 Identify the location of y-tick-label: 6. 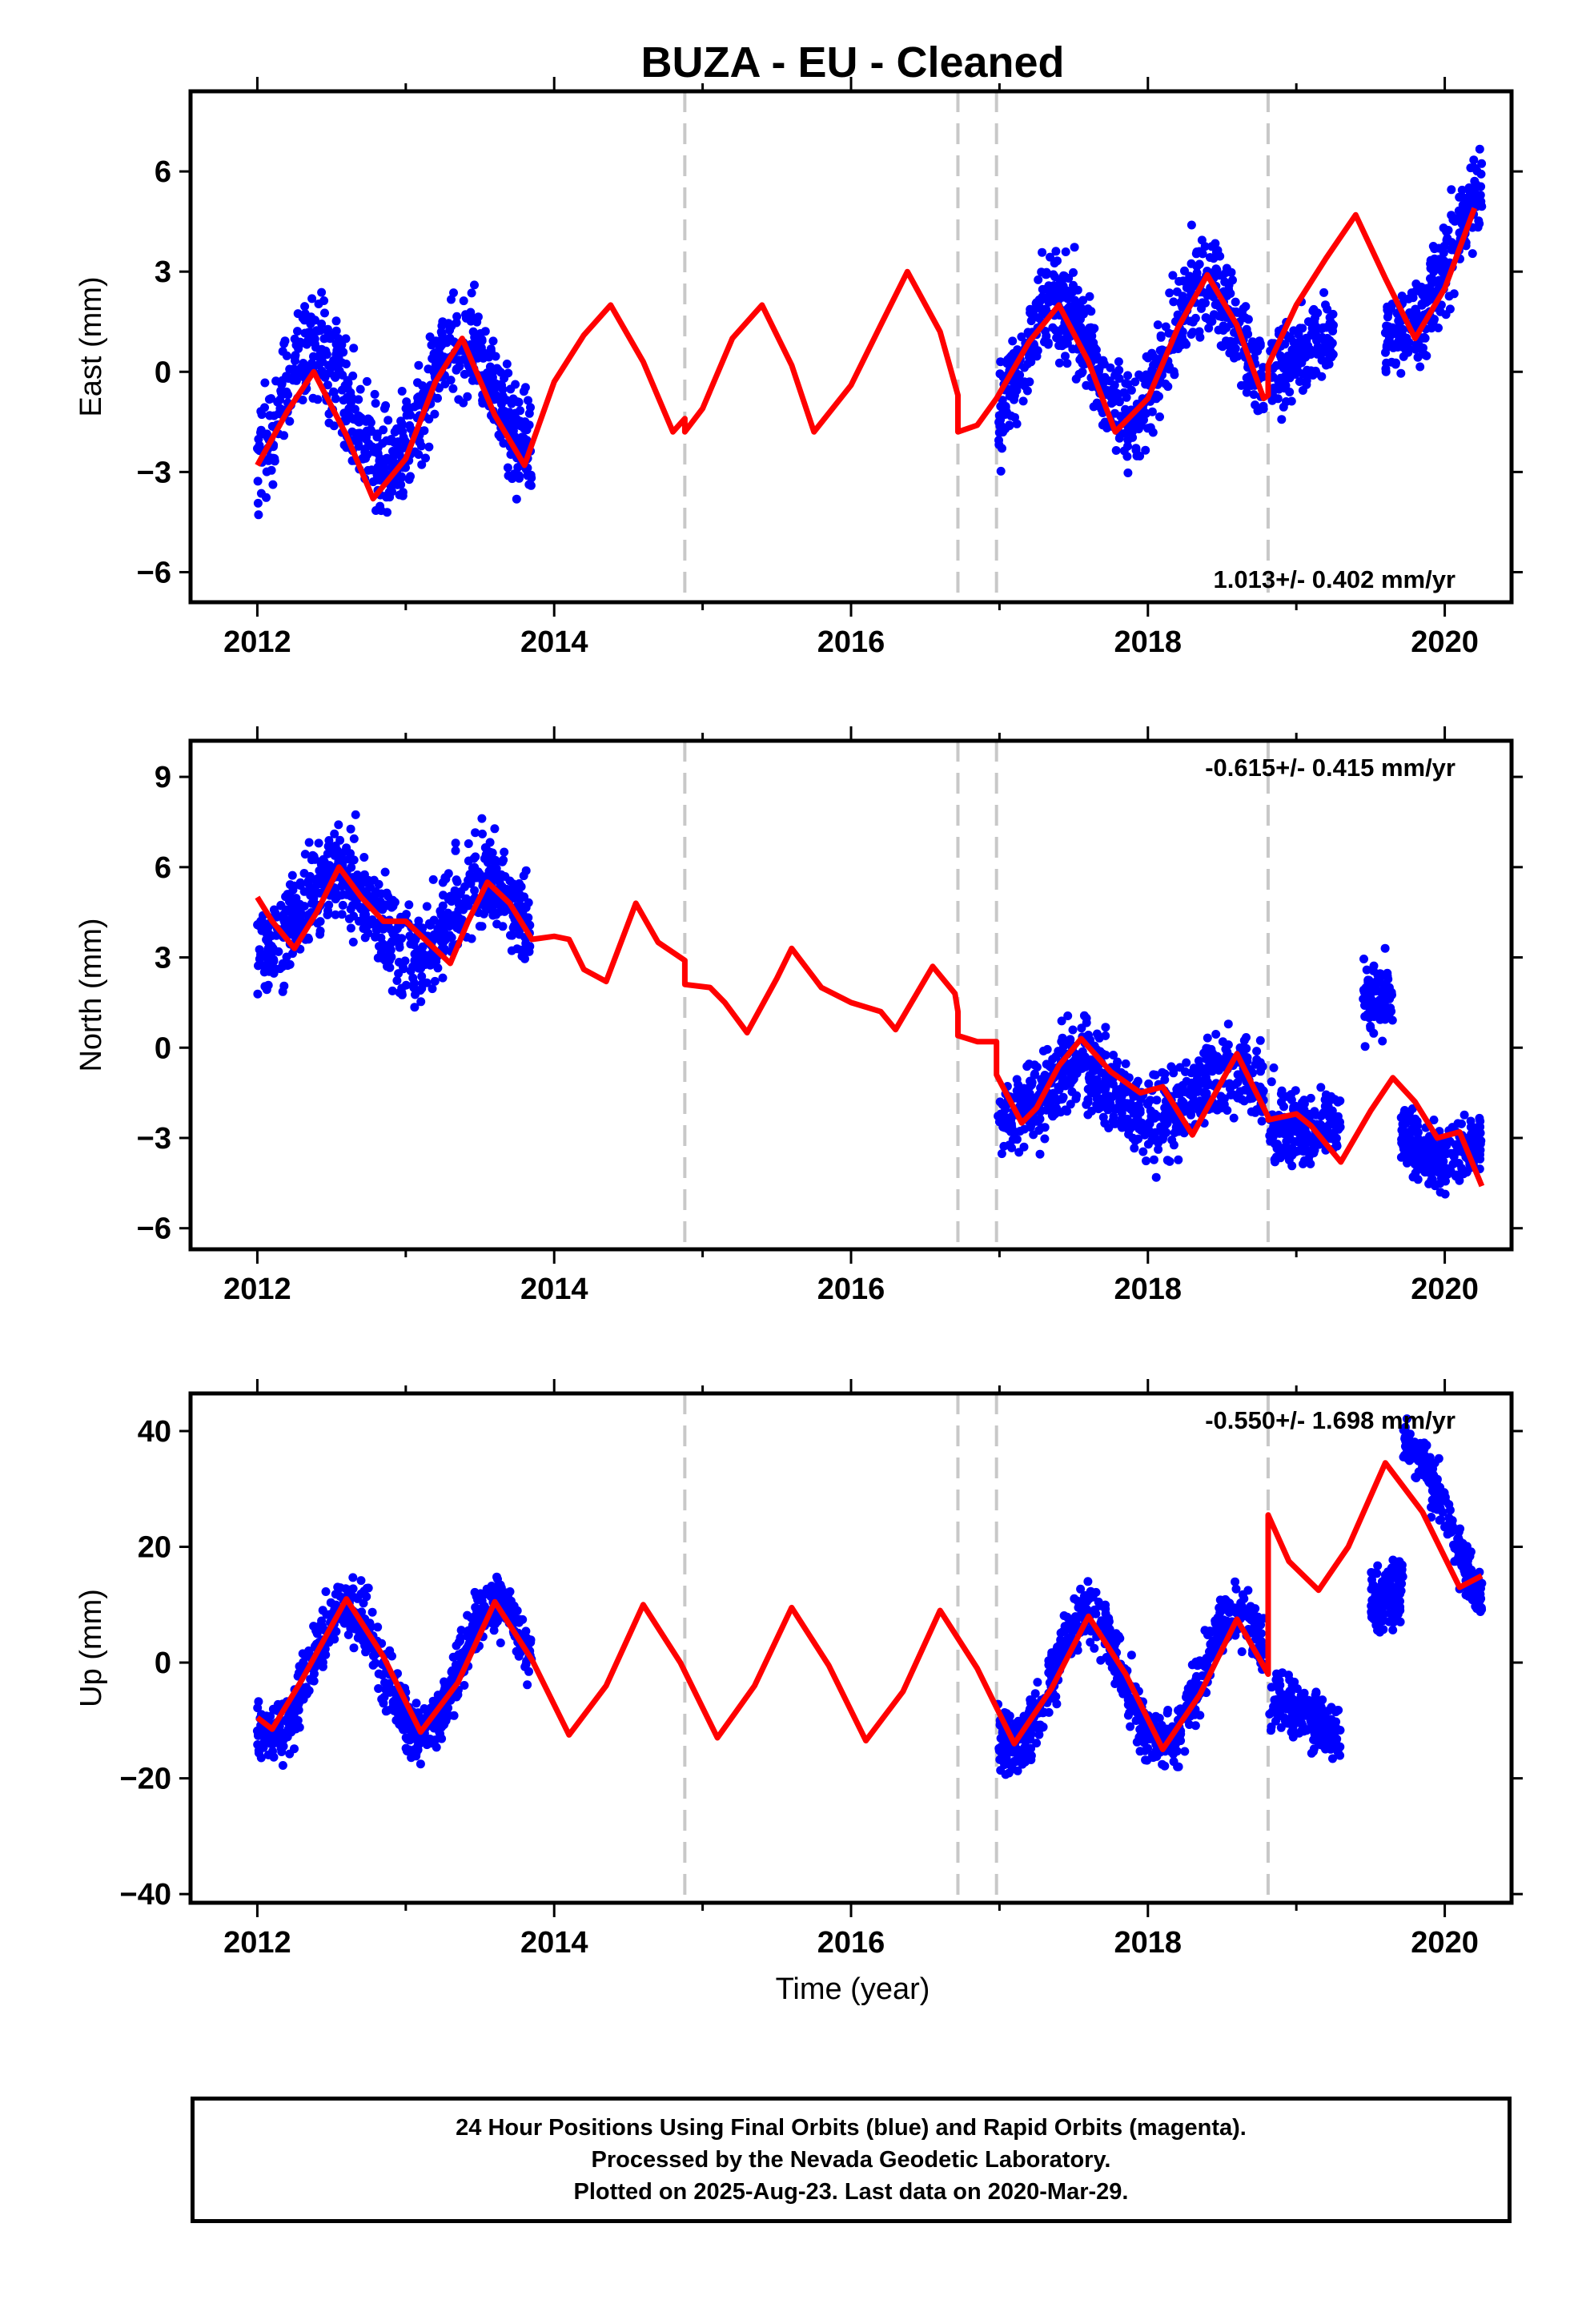
(163, 172).